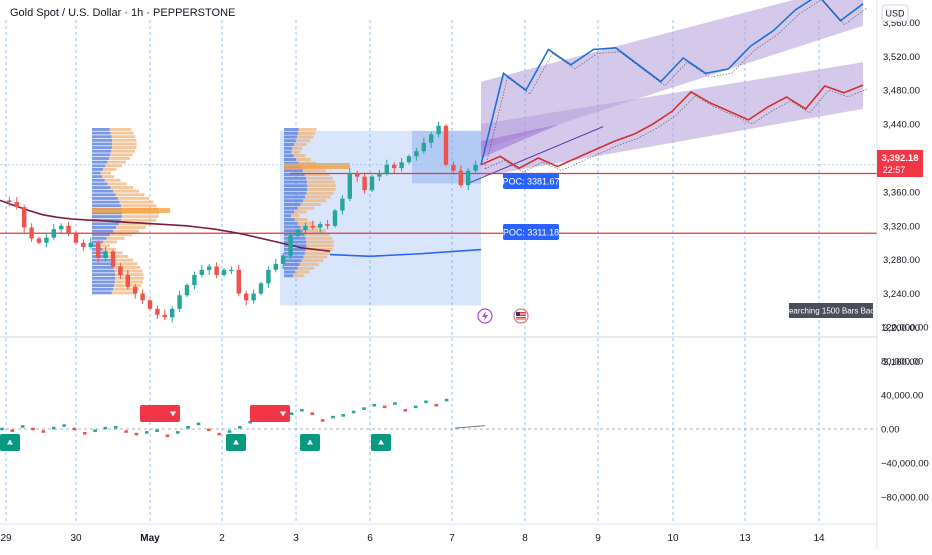 The width and height of the screenshot is (932, 555). What do you see at coordinates (485, 316) in the screenshot?
I see `lightning-icon` at bounding box center [485, 316].